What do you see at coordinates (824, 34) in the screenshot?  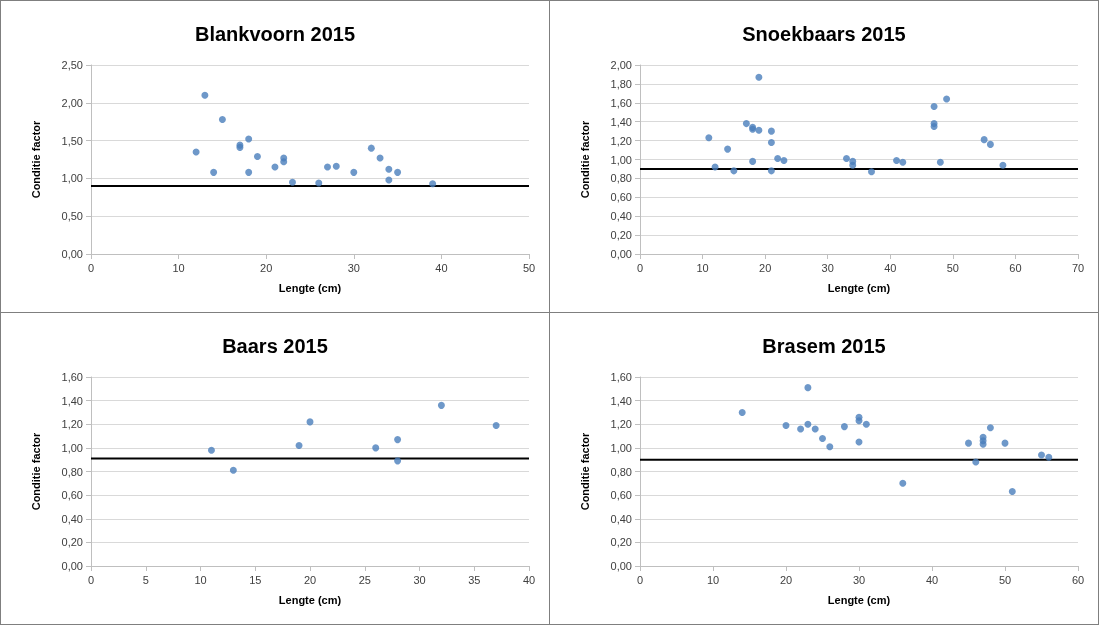 I see `chart-title: Snoekbaars 2015` at bounding box center [824, 34].